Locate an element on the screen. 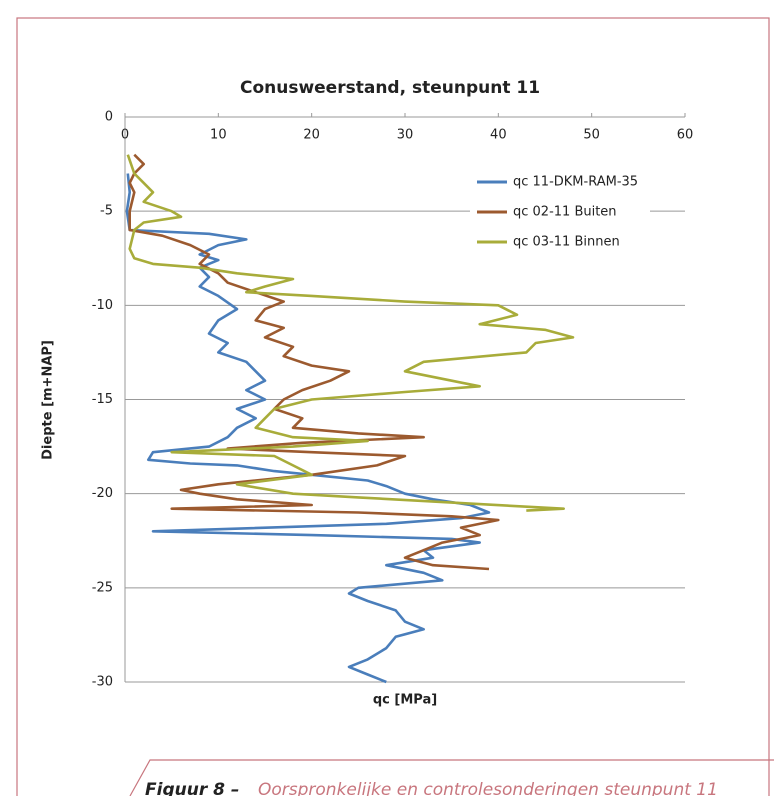  y-tick-label: -10 is located at coordinates (102, 305).